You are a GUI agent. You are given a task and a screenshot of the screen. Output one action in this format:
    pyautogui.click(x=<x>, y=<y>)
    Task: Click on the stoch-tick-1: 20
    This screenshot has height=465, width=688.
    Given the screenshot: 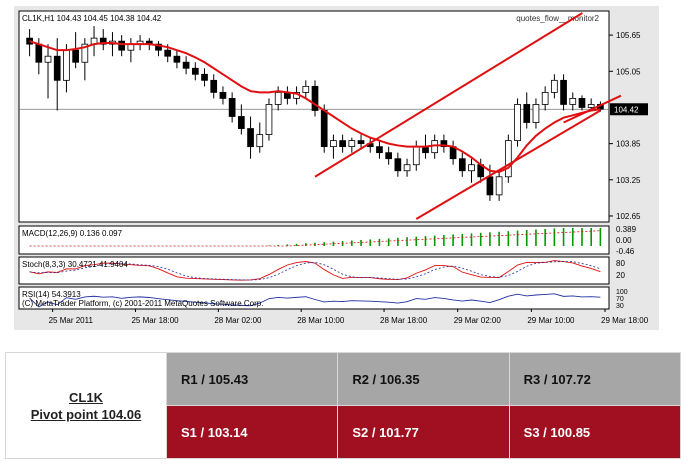 What is the action you would take?
    pyautogui.click(x=620, y=275)
    